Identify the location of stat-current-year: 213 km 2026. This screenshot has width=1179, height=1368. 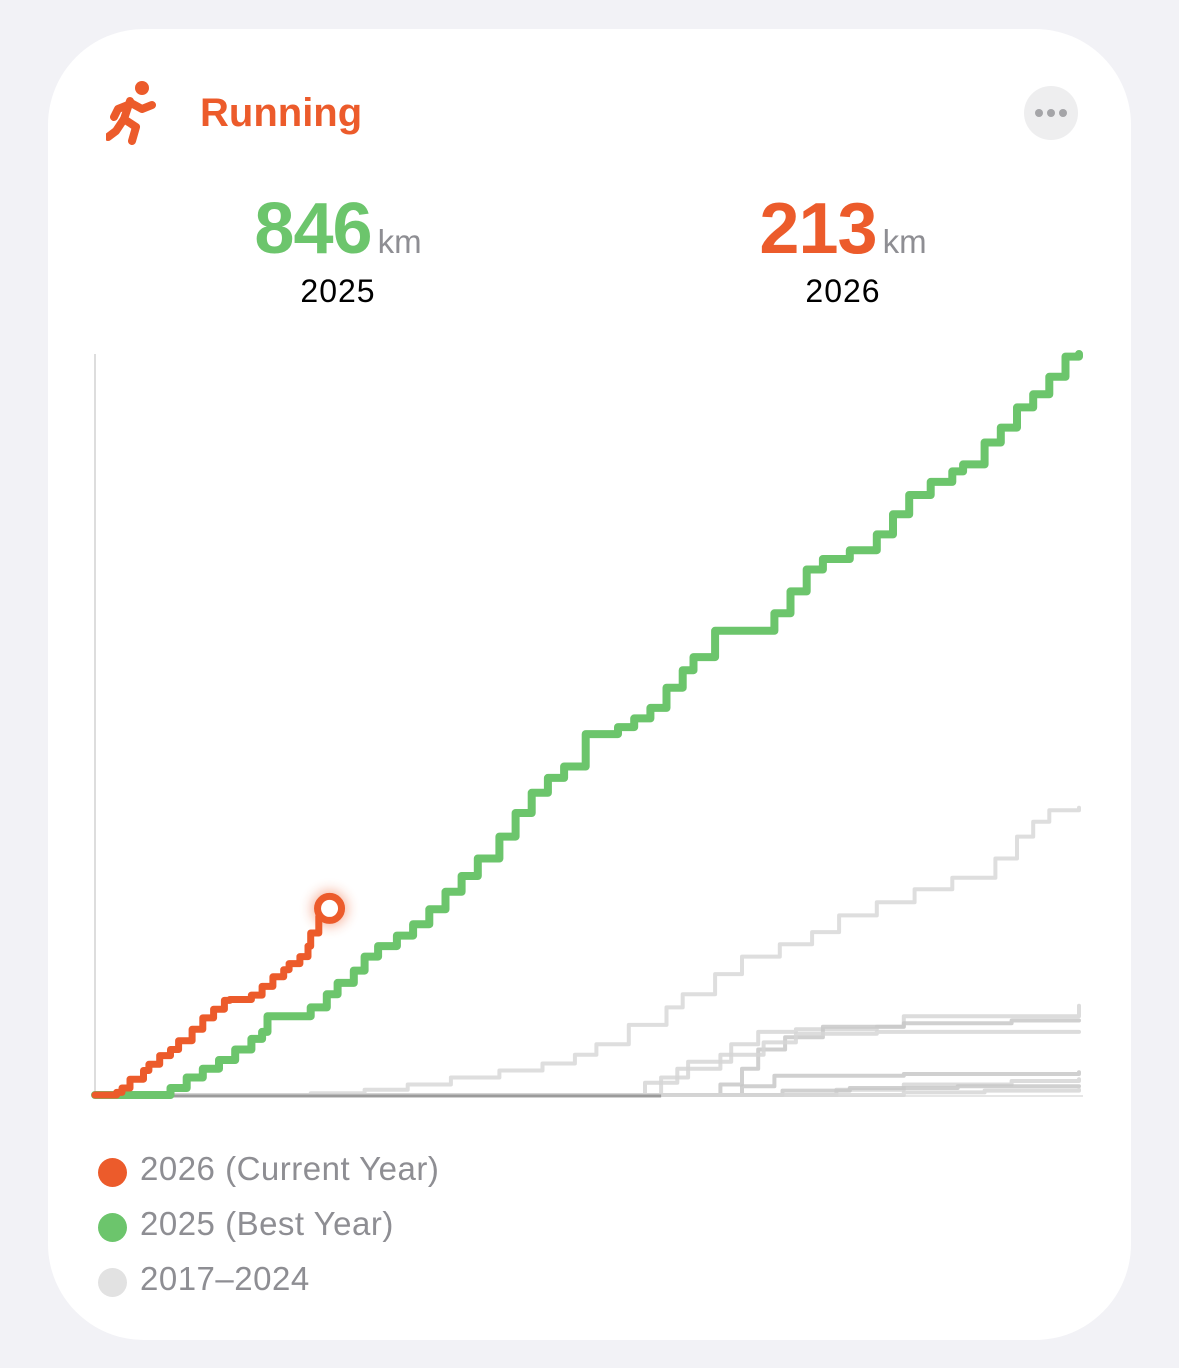
(843, 269).